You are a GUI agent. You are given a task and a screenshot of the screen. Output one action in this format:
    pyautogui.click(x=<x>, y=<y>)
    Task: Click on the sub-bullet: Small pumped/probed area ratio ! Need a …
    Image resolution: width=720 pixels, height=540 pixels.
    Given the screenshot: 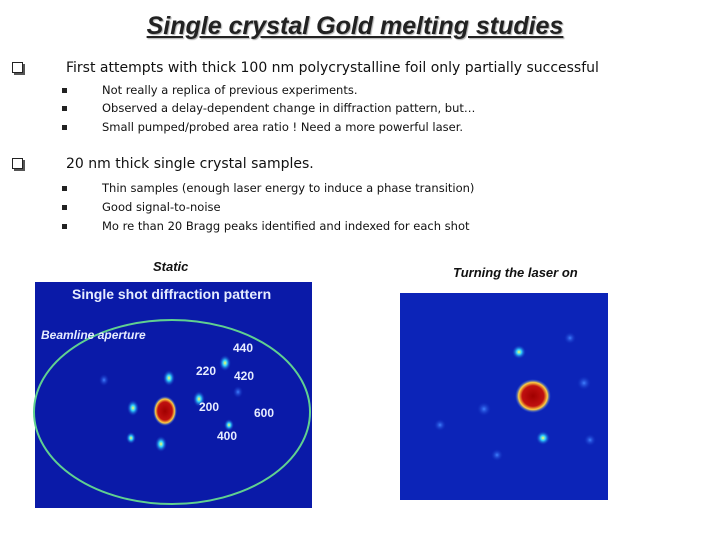 What is the action you would take?
    pyautogui.click(x=283, y=127)
    